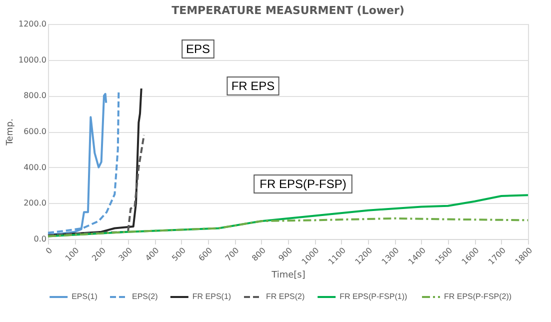 The height and width of the screenshot is (322, 551). What do you see at coordinates (152, 254) in the screenshot?
I see `x-tick-label: 400` at bounding box center [152, 254].